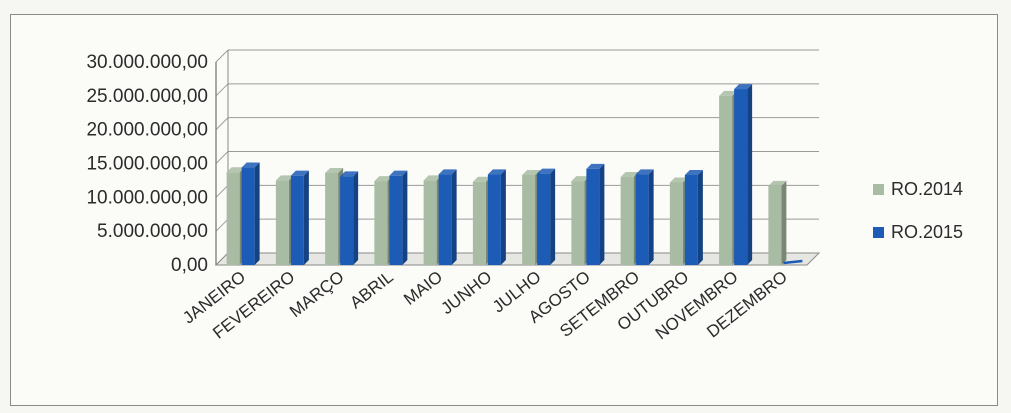 Image resolution: width=1011 pixels, height=413 pixels. I want to click on x-category-label: ABRIL, so click(371, 289).